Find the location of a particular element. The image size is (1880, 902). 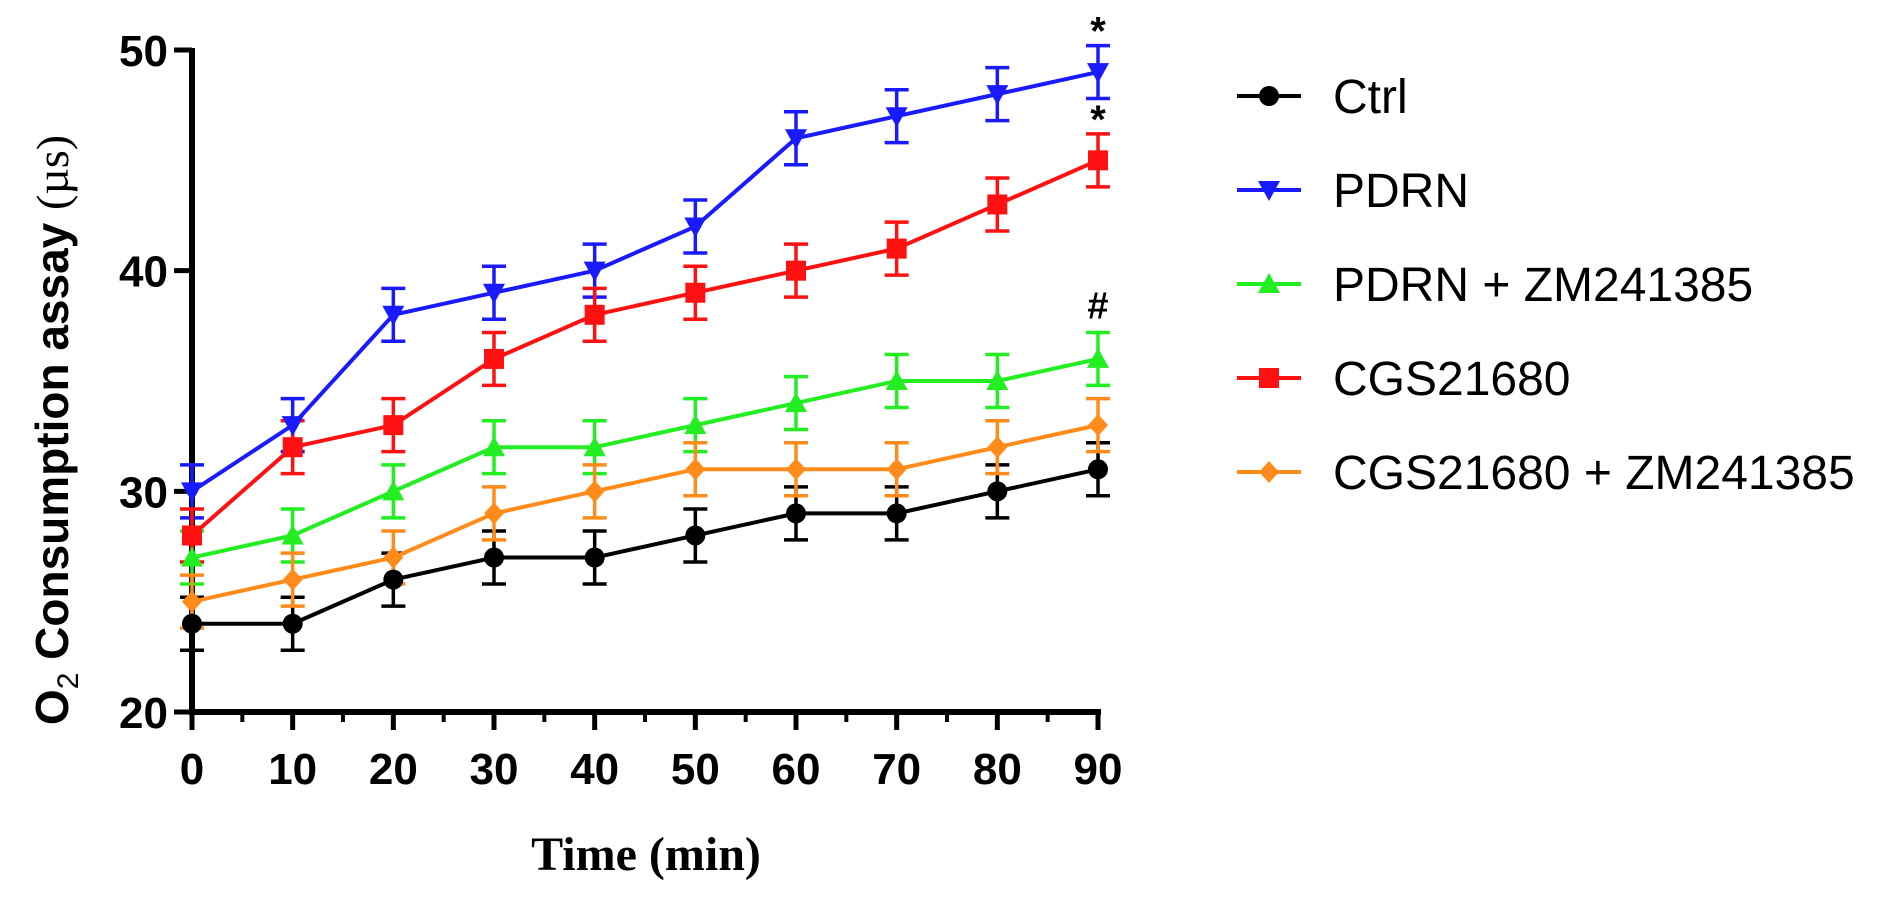

legend-label: CGS21680 + ZM241385 is located at coordinates (1594, 473).